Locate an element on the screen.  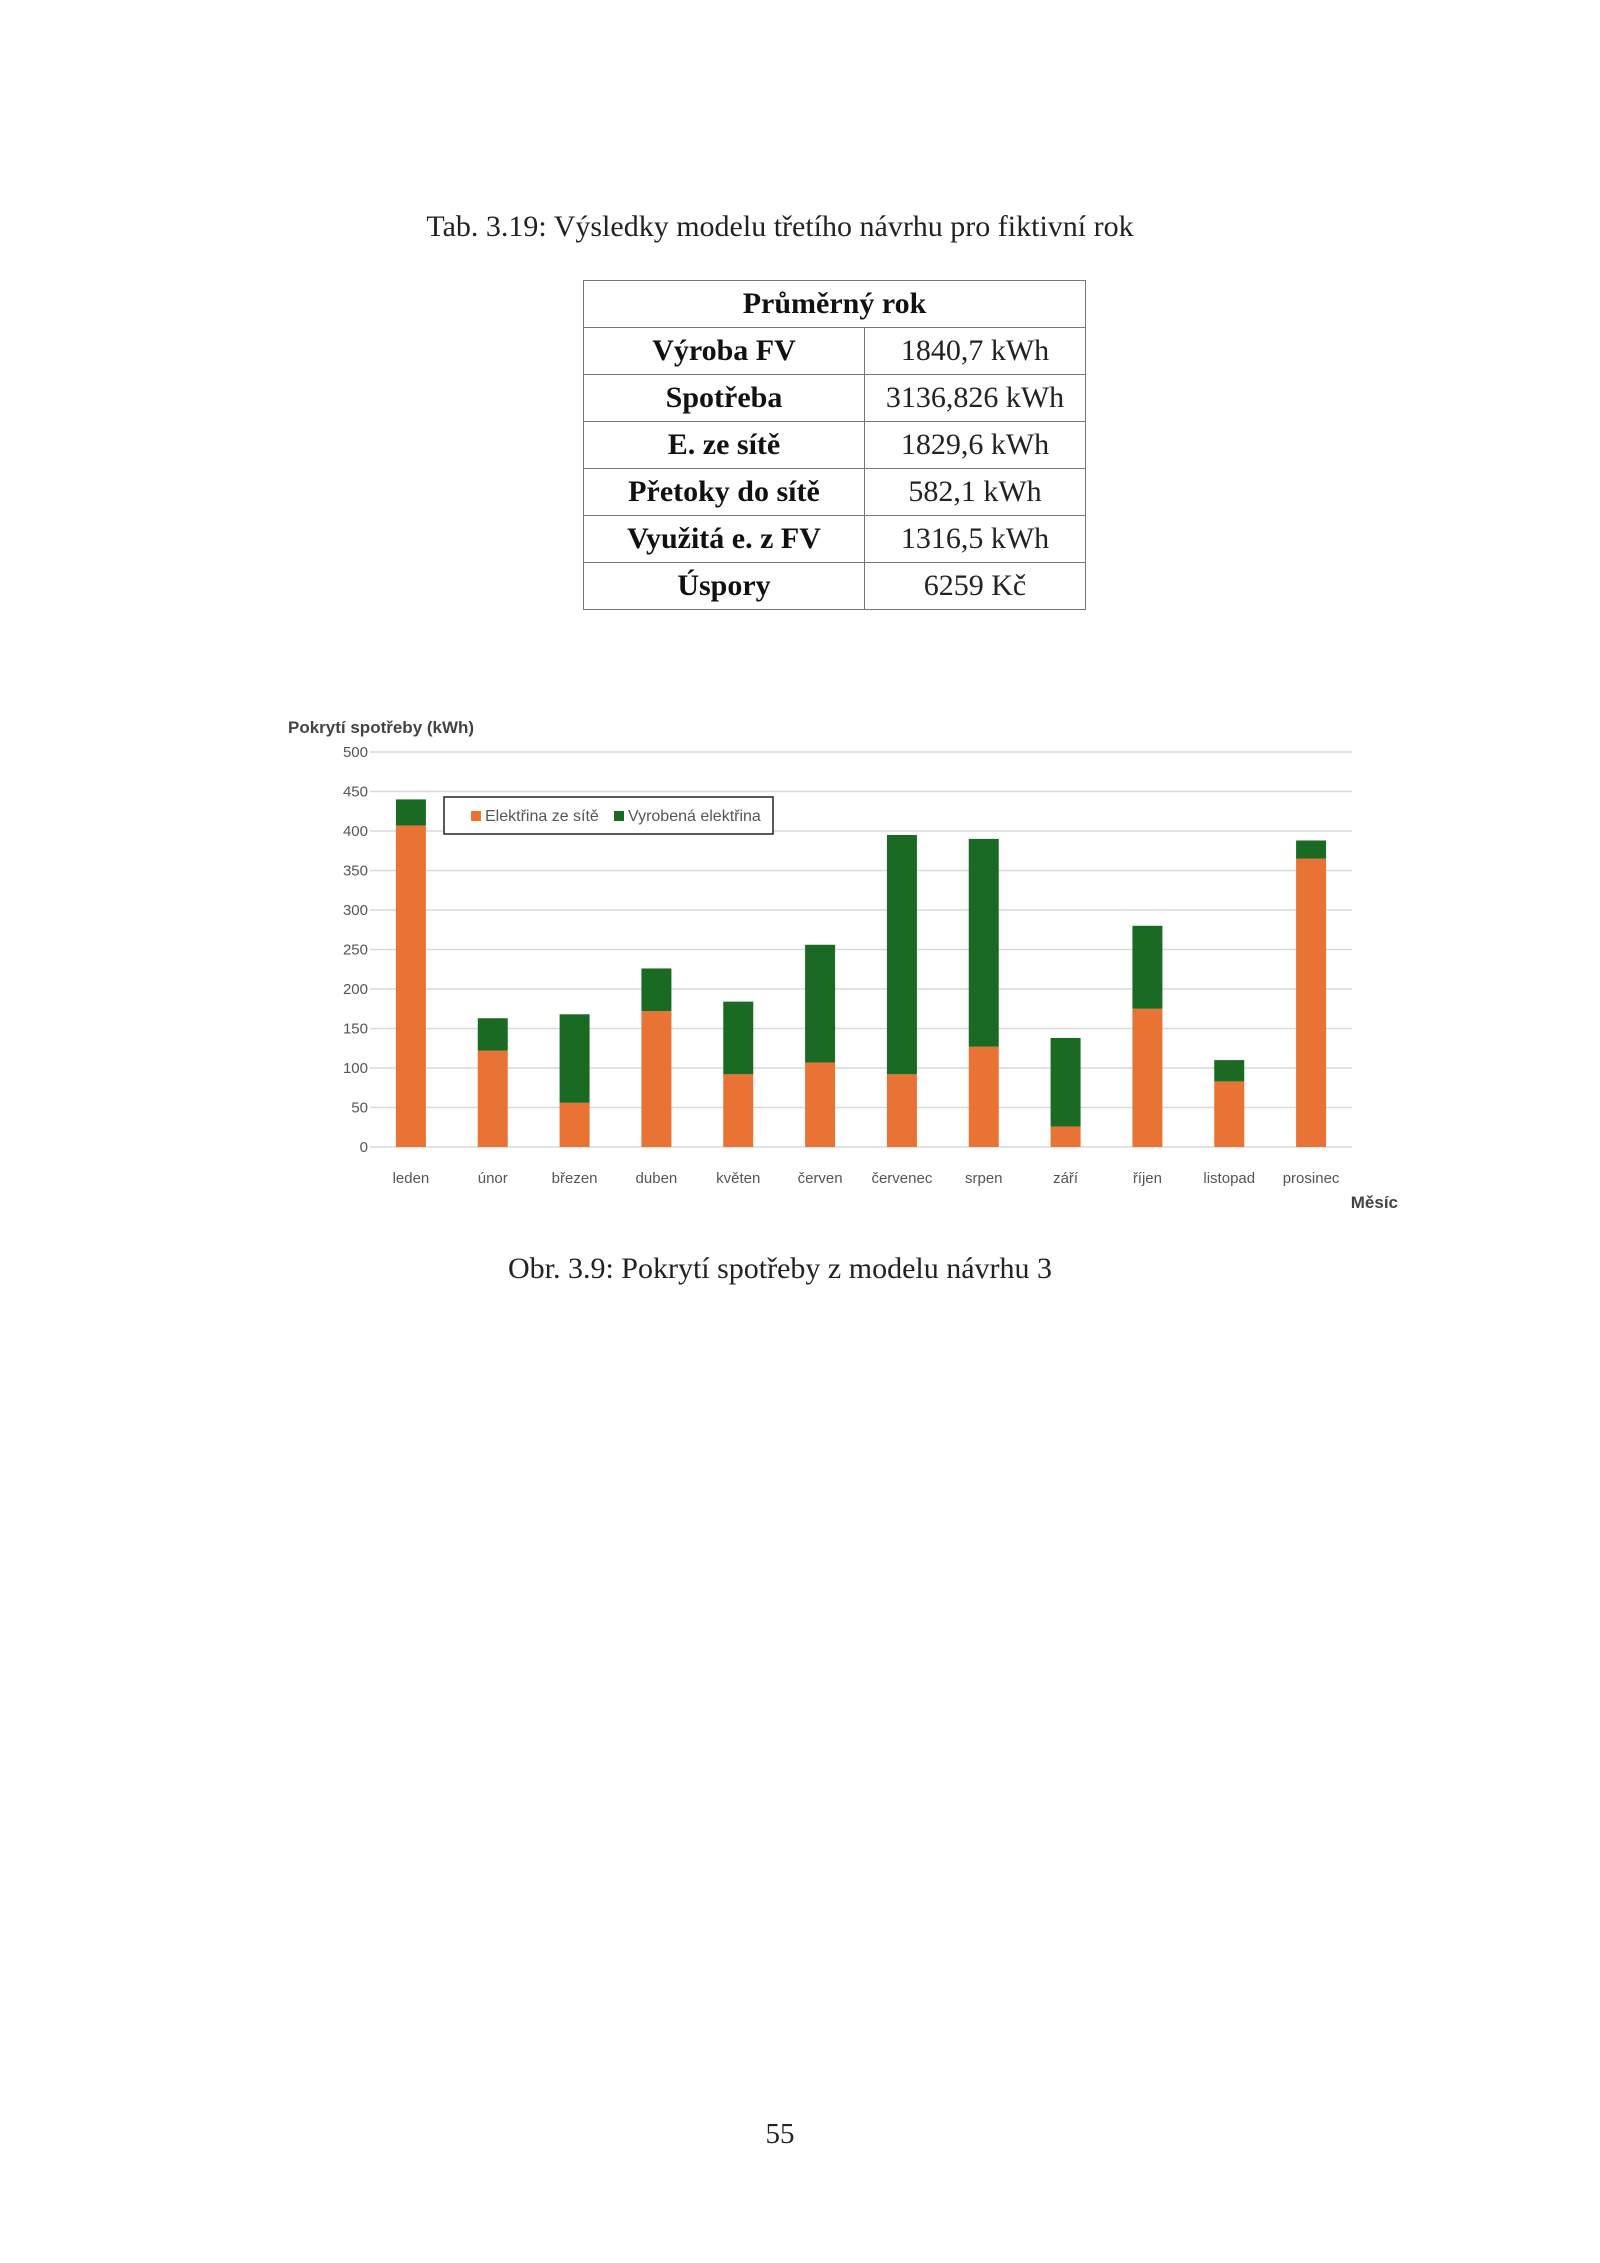
y-tick-label: 0 is located at coordinates (364, 1147).